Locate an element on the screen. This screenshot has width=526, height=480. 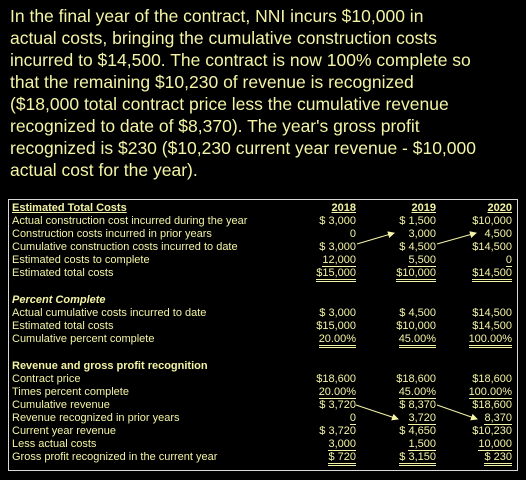
year-header: 2018 is located at coordinates (343, 208).